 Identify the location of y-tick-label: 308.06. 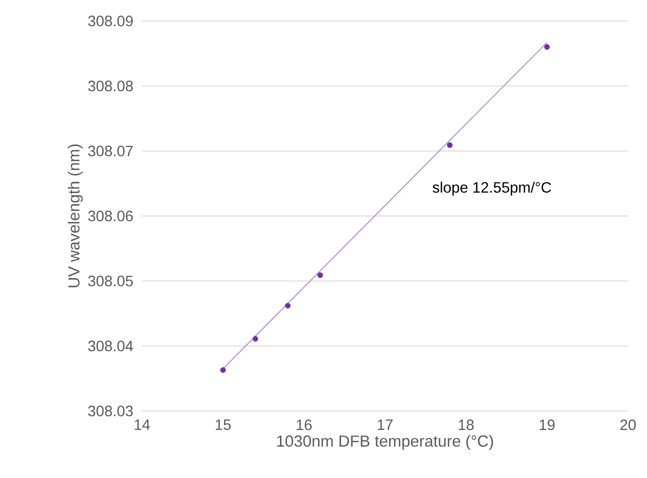
(110, 216).